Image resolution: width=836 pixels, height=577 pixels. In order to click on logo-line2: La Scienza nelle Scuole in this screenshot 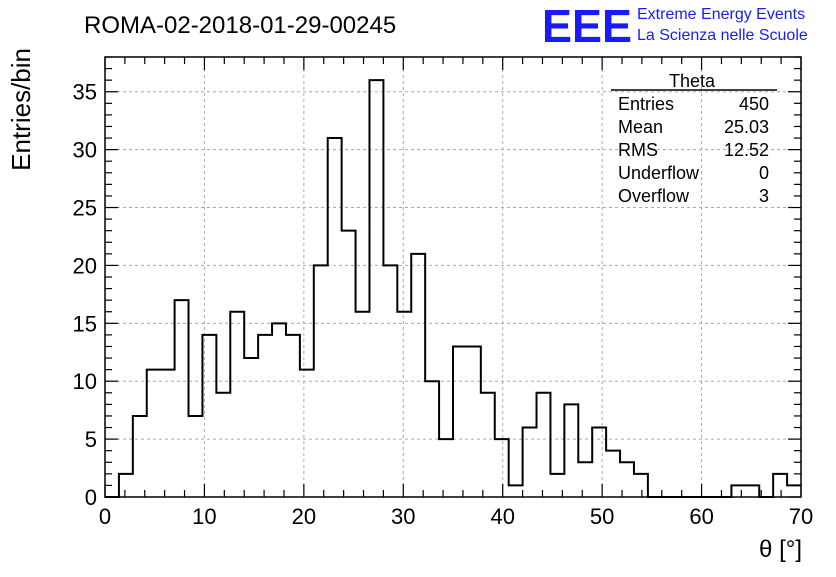, I will do `click(722, 35)`.